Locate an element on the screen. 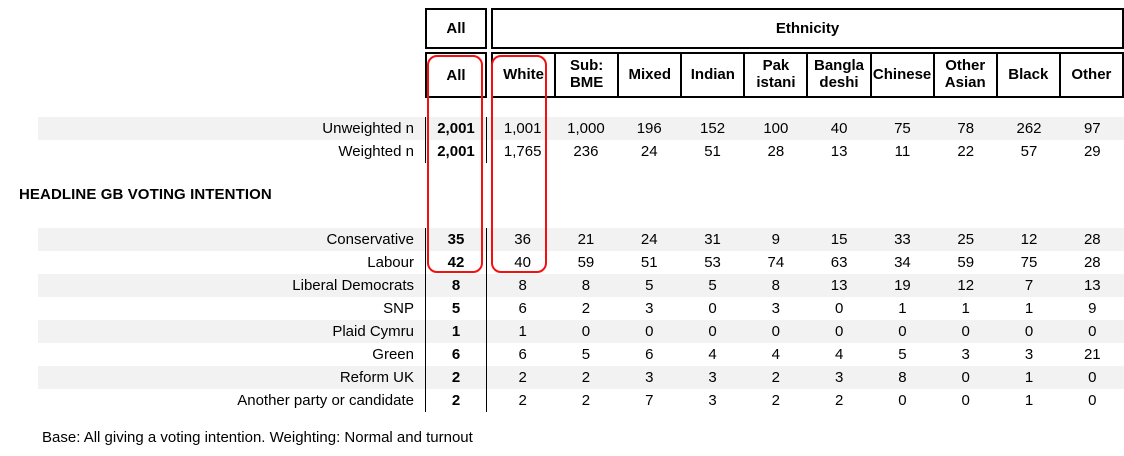 Image resolution: width=1124 pixels, height=456 pixels. all-value: 1 is located at coordinates (456, 331).